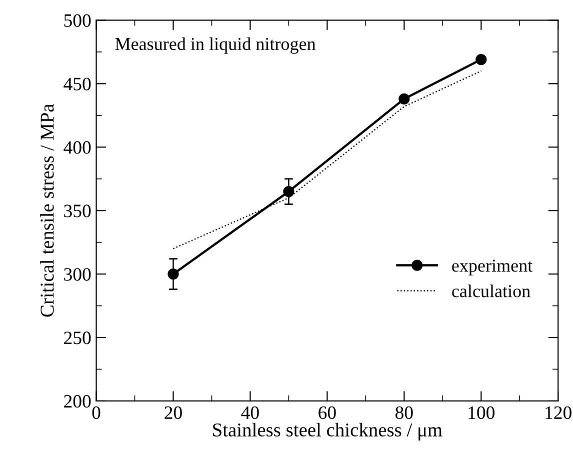  What do you see at coordinates (77, 147) in the screenshot?
I see `y-tick-label: 400` at bounding box center [77, 147].